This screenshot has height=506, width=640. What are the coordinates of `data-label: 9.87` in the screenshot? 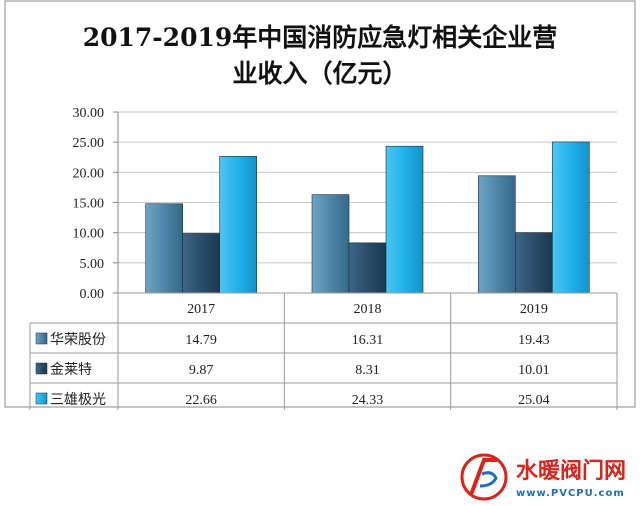 It's located at (201, 370).